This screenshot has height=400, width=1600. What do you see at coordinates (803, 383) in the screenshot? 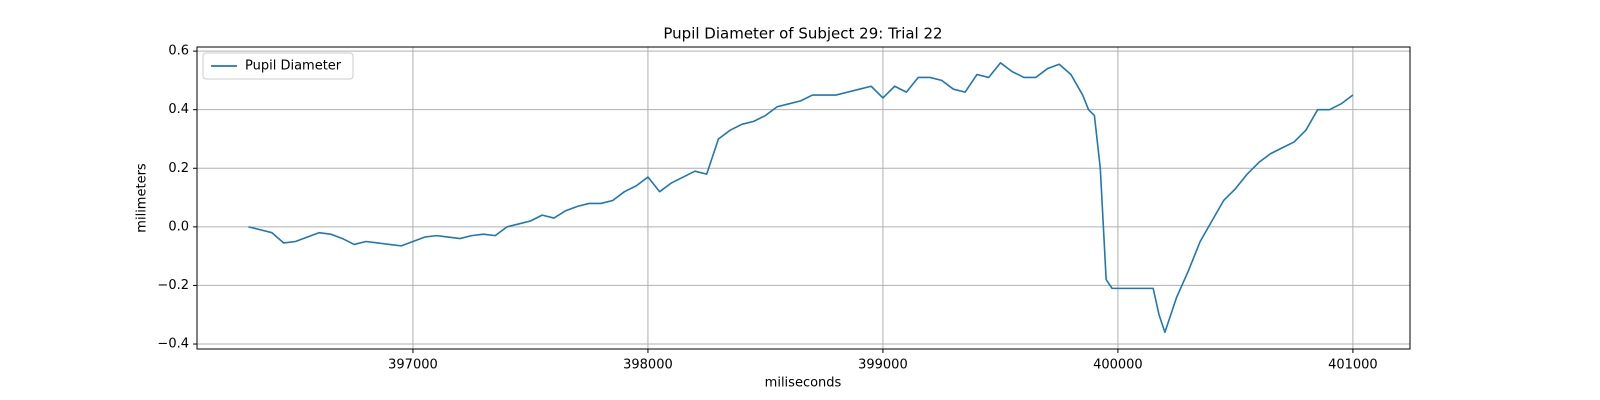
I see `x-axis-label: miliseconds` at bounding box center [803, 383].